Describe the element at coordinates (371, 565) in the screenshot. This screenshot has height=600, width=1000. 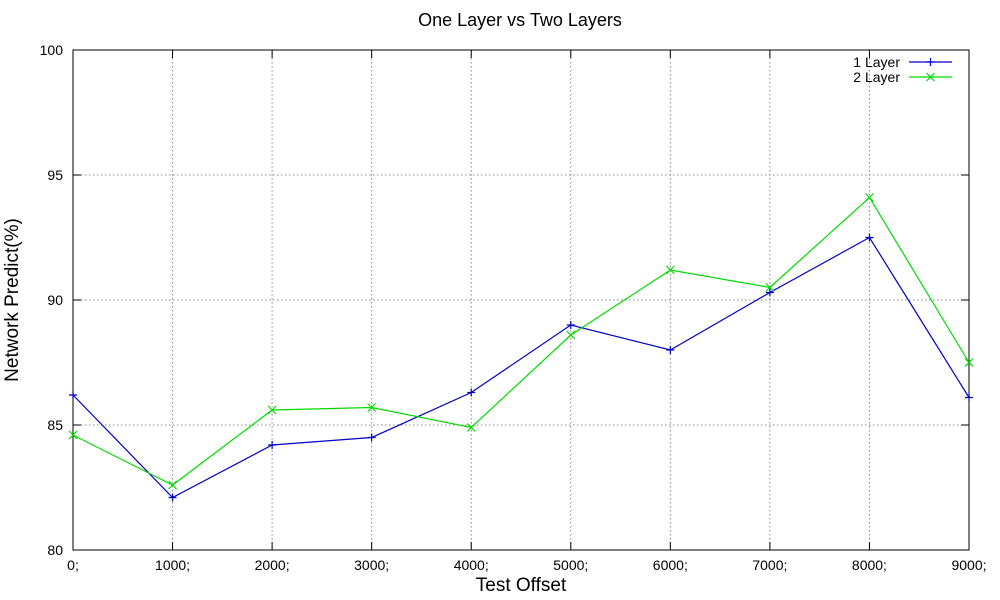
I see `x-tick-label: 3000;` at that location.